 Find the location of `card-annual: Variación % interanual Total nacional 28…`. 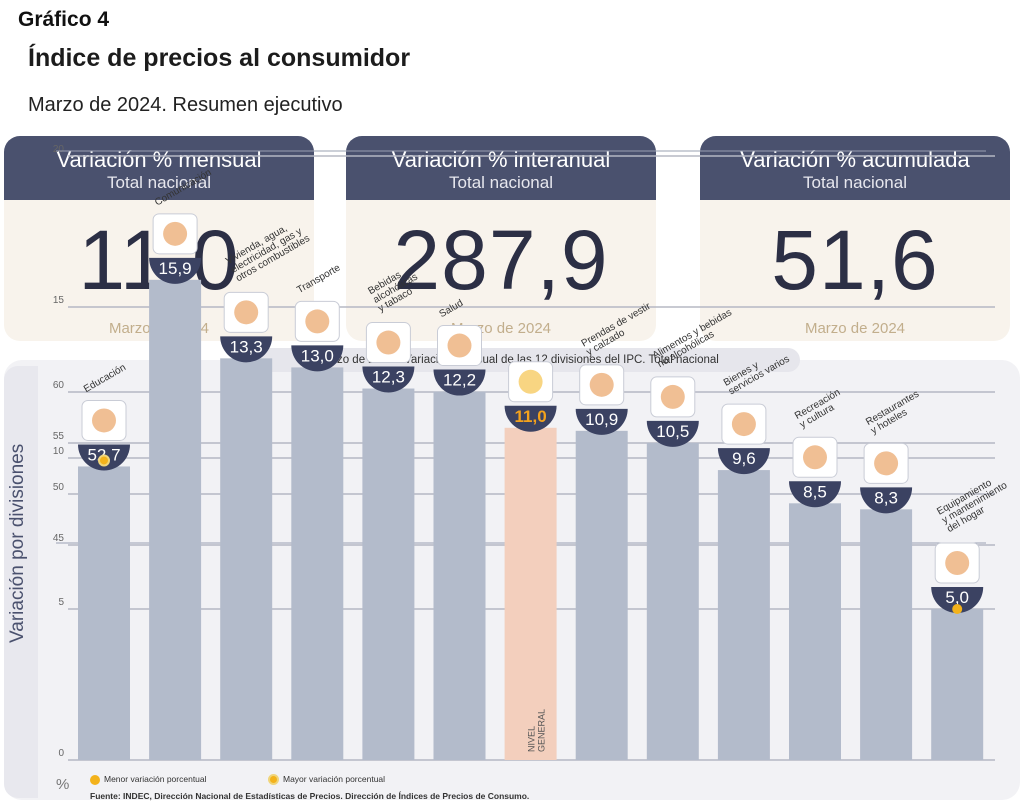

card-annual: Variación % interanual Total nacional 28… is located at coordinates (501, 238).